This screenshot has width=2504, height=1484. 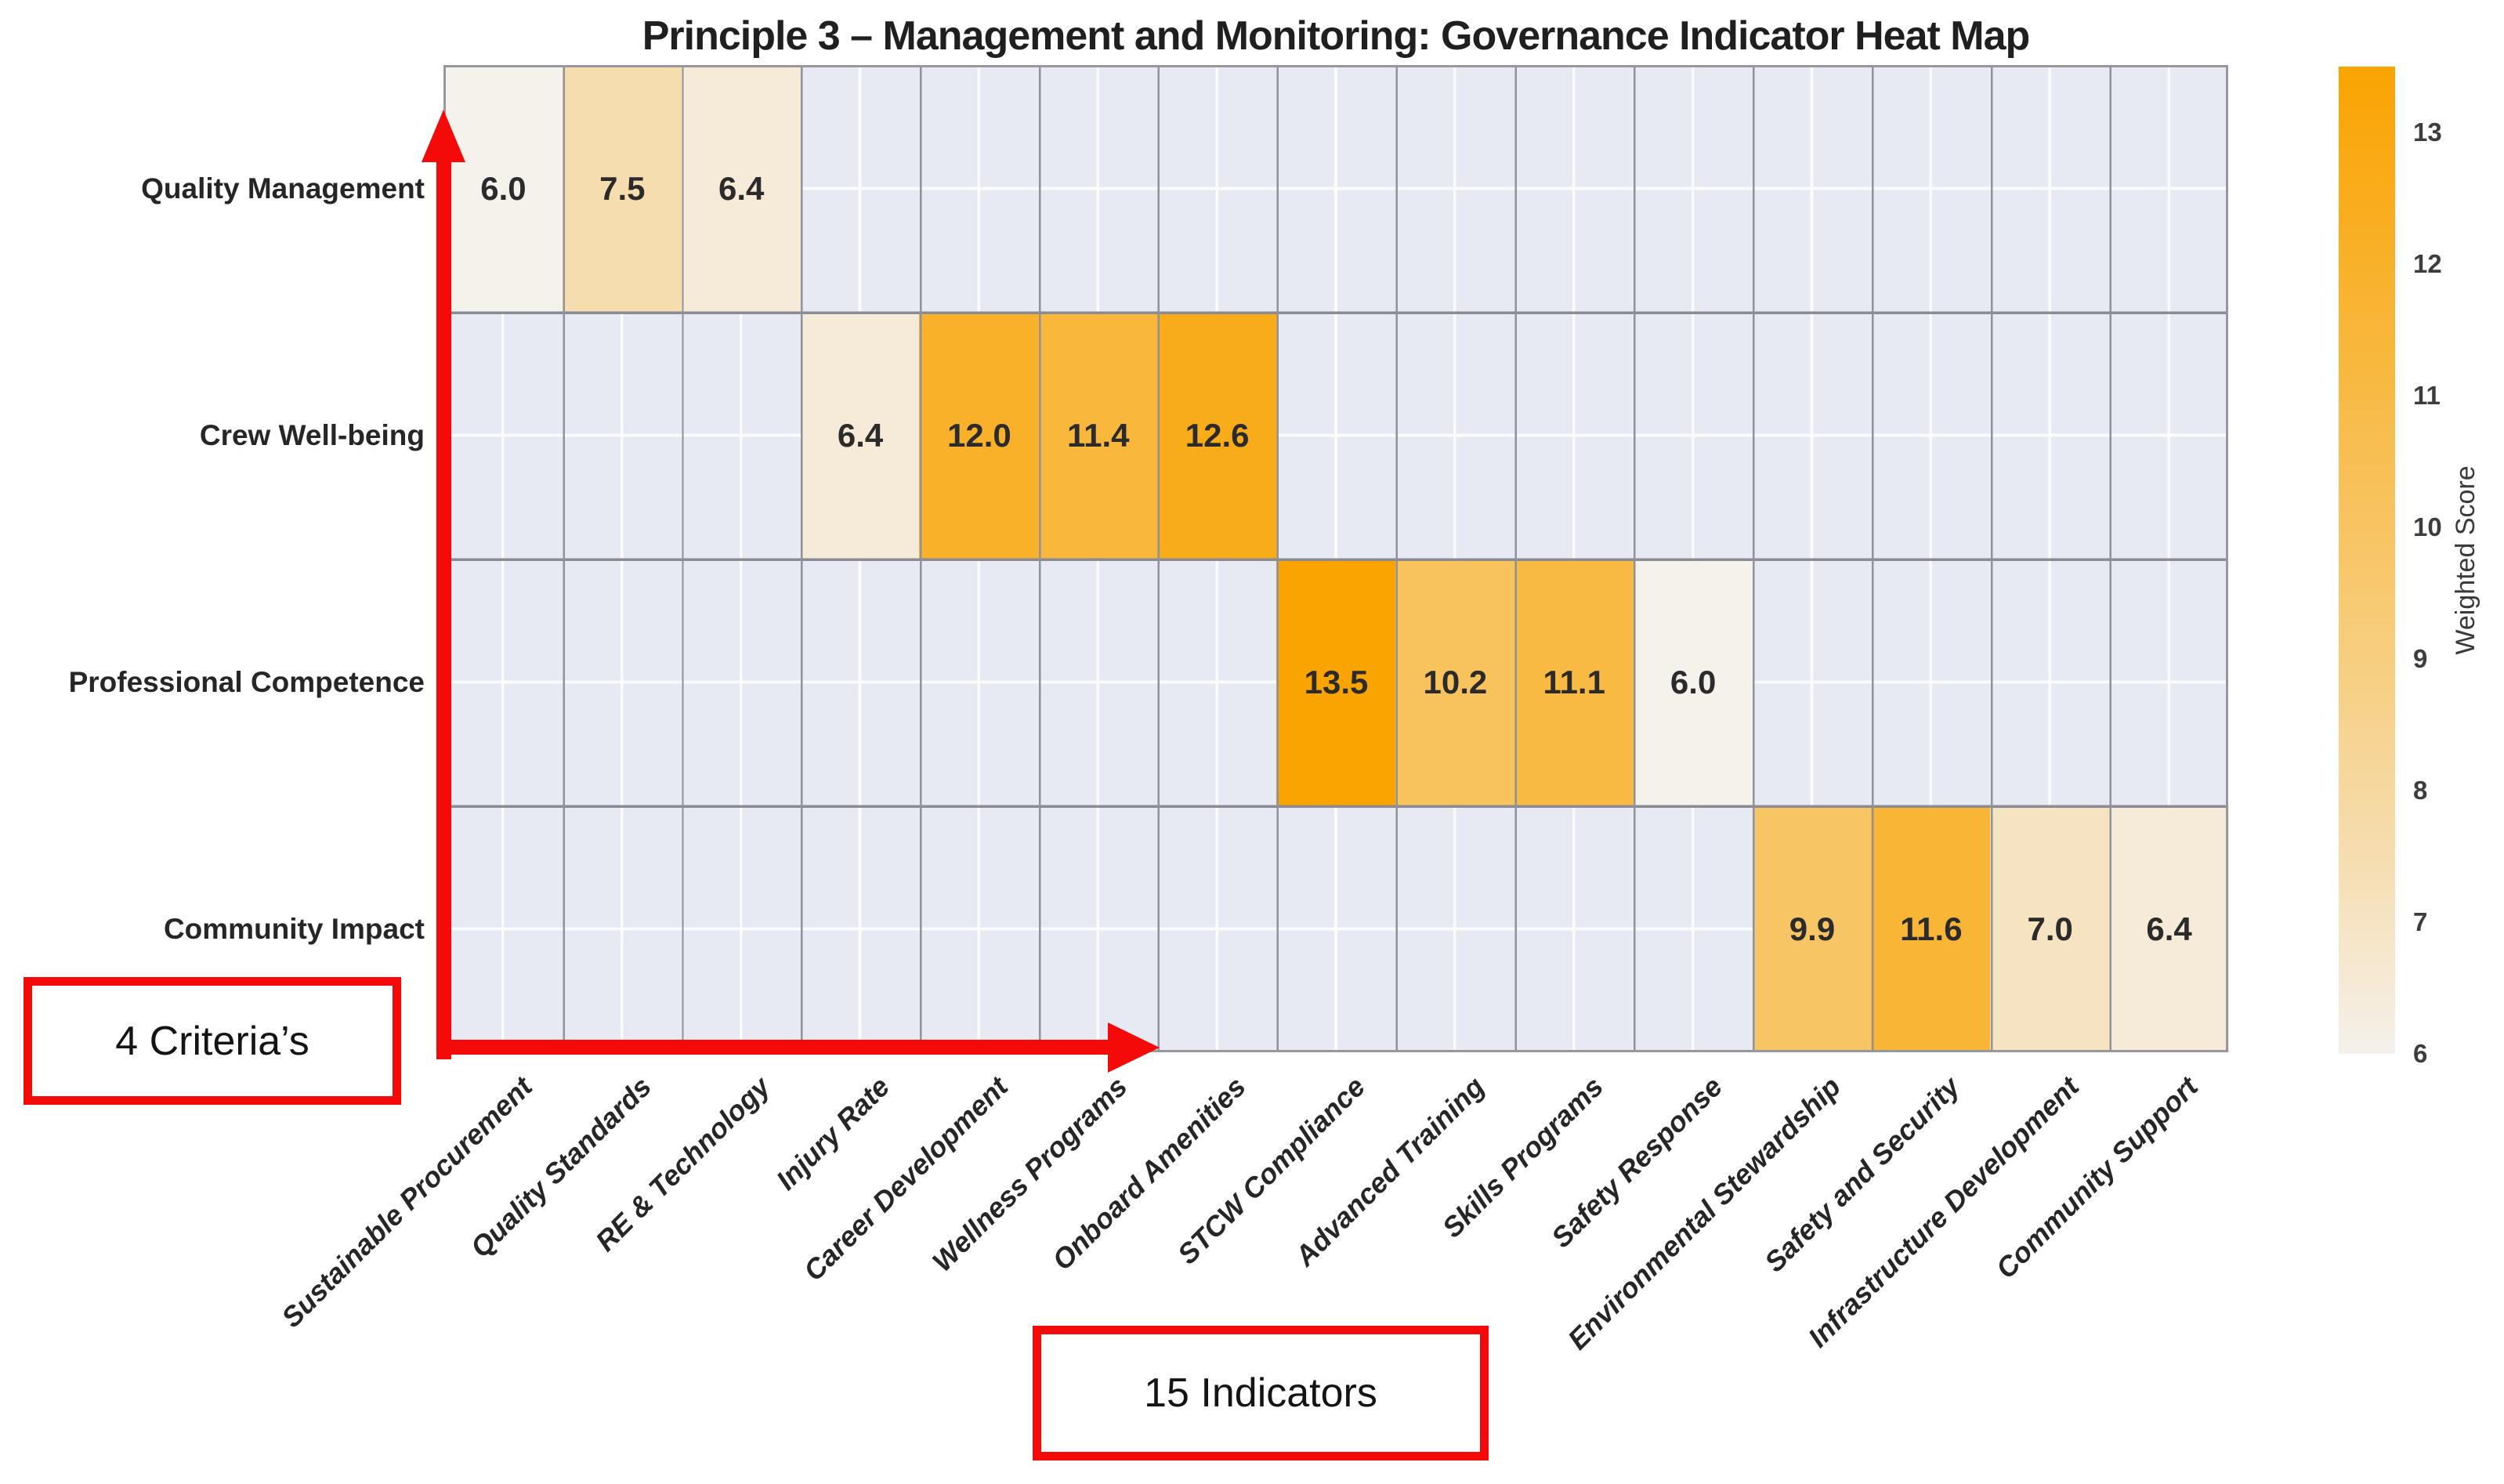 What do you see at coordinates (2420, 1053) in the screenshot?
I see `colorbar-tick-label: 6` at bounding box center [2420, 1053].